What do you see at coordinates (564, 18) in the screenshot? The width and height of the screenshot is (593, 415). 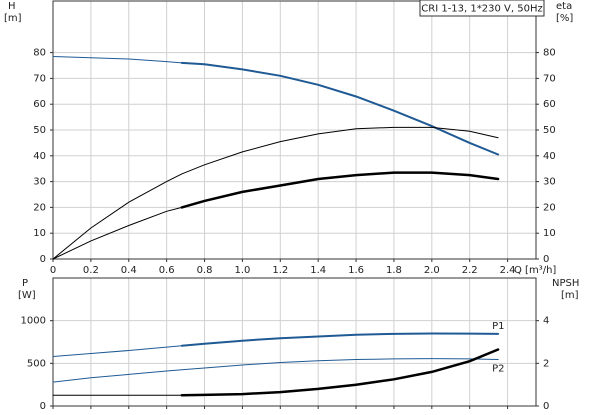 I see `y2-axis-unit: [%]` at bounding box center [564, 18].